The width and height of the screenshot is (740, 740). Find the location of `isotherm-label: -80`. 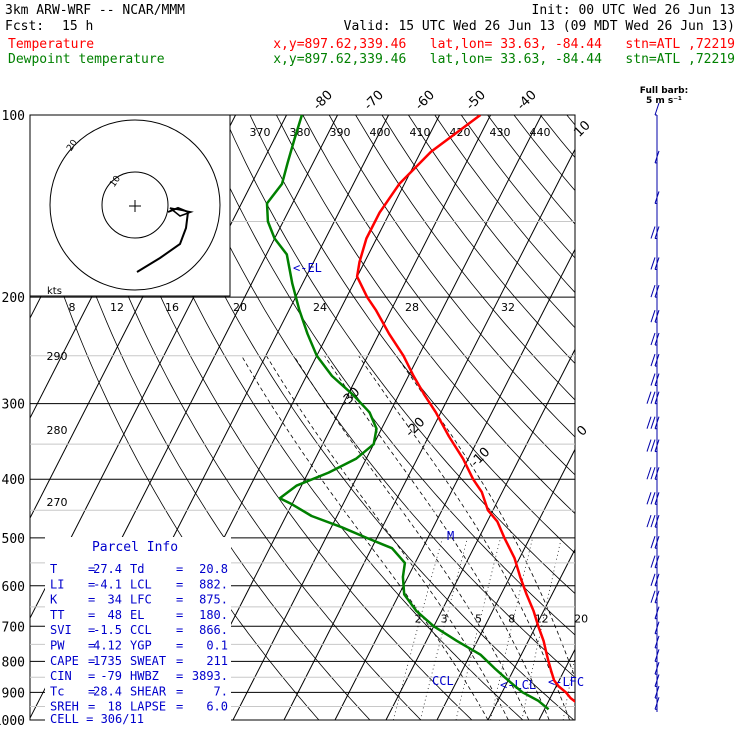

isotherm-label: -80 is located at coordinates (323, 101).